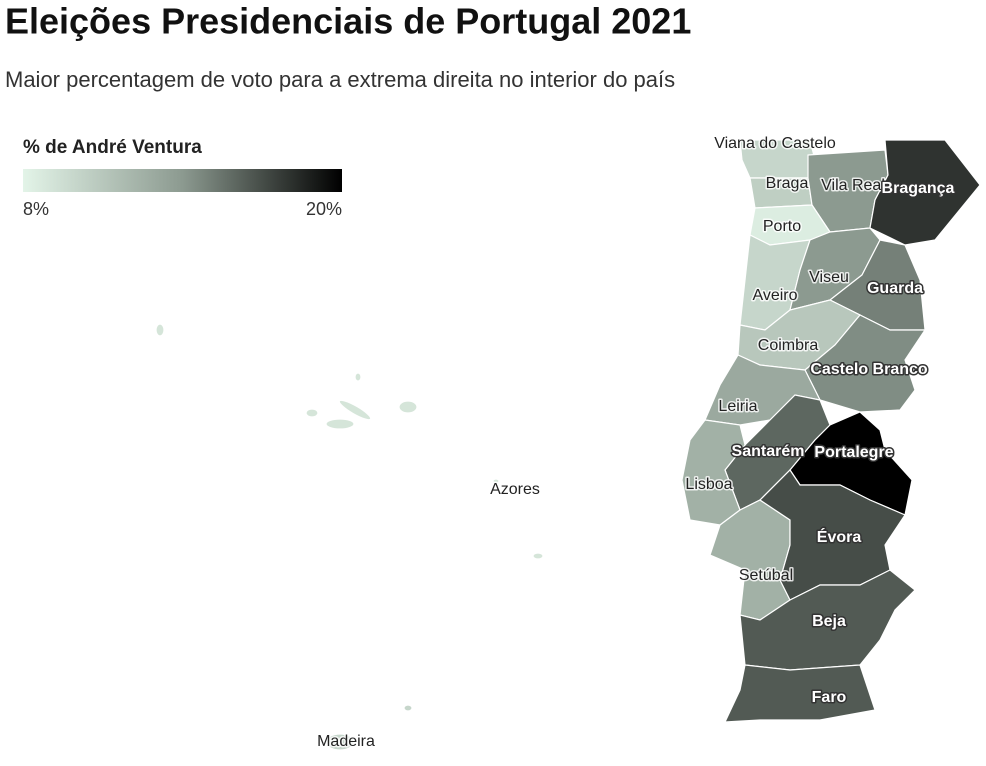 Image resolution: width=986 pixels, height=766 pixels. What do you see at coordinates (839, 536) in the screenshot?
I see `region-label: Évora` at bounding box center [839, 536].